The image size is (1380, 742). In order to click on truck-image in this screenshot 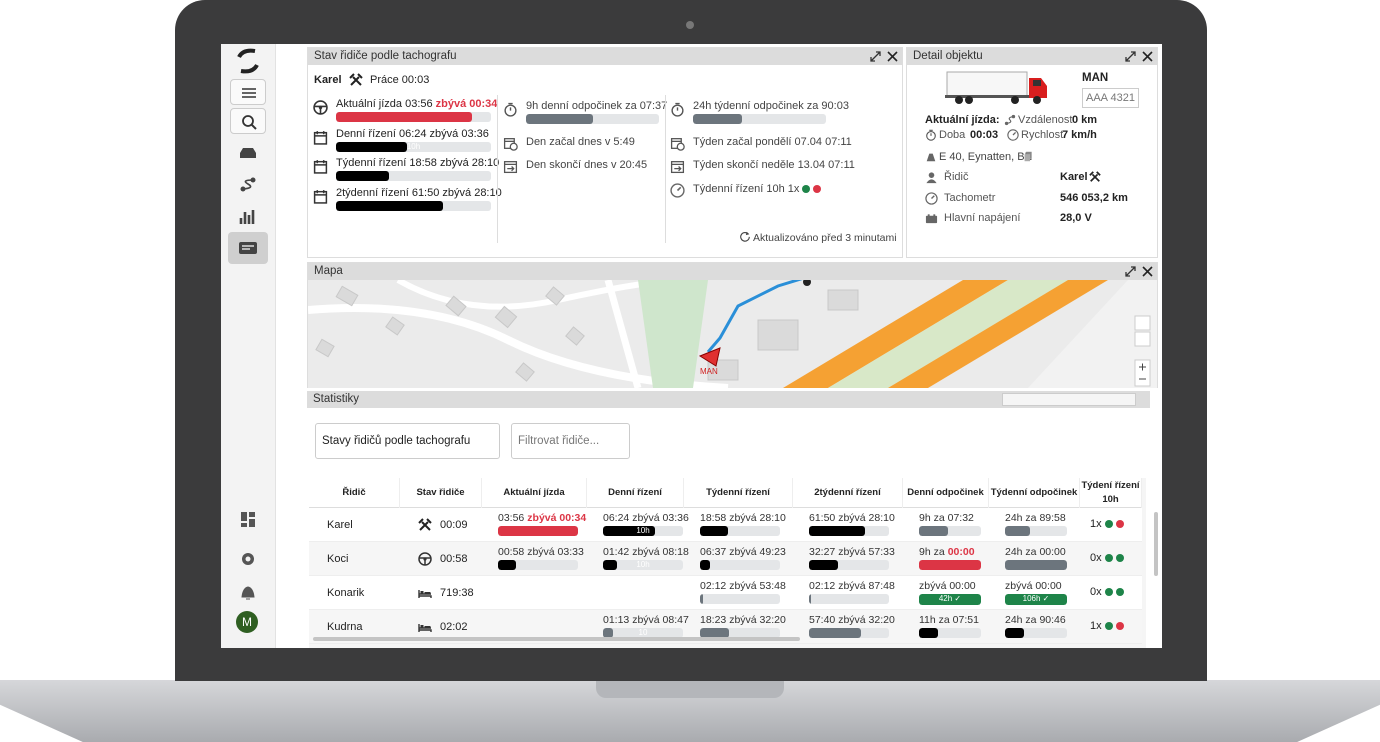, I will do `click(996, 87)`.